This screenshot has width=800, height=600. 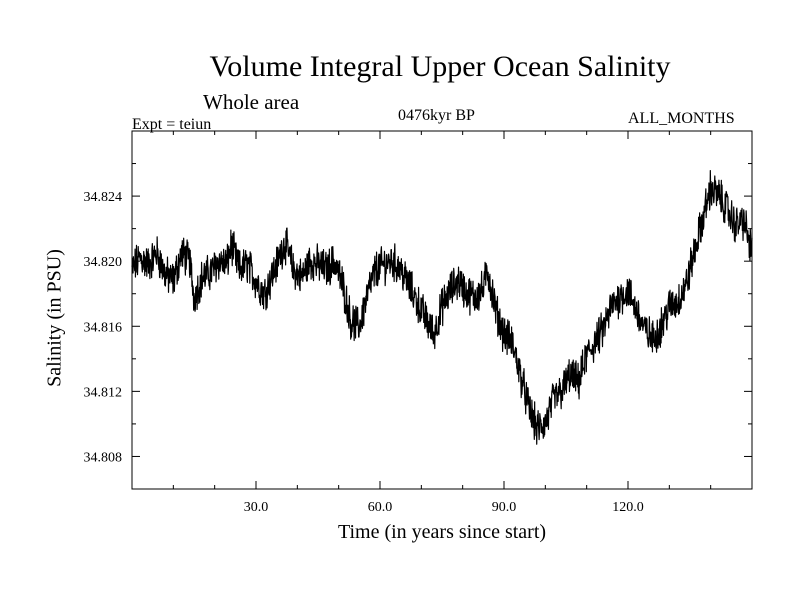 What do you see at coordinates (628, 507) in the screenshot?
I see `x-tick-label: 120.0` at bounding box center [628, 507].